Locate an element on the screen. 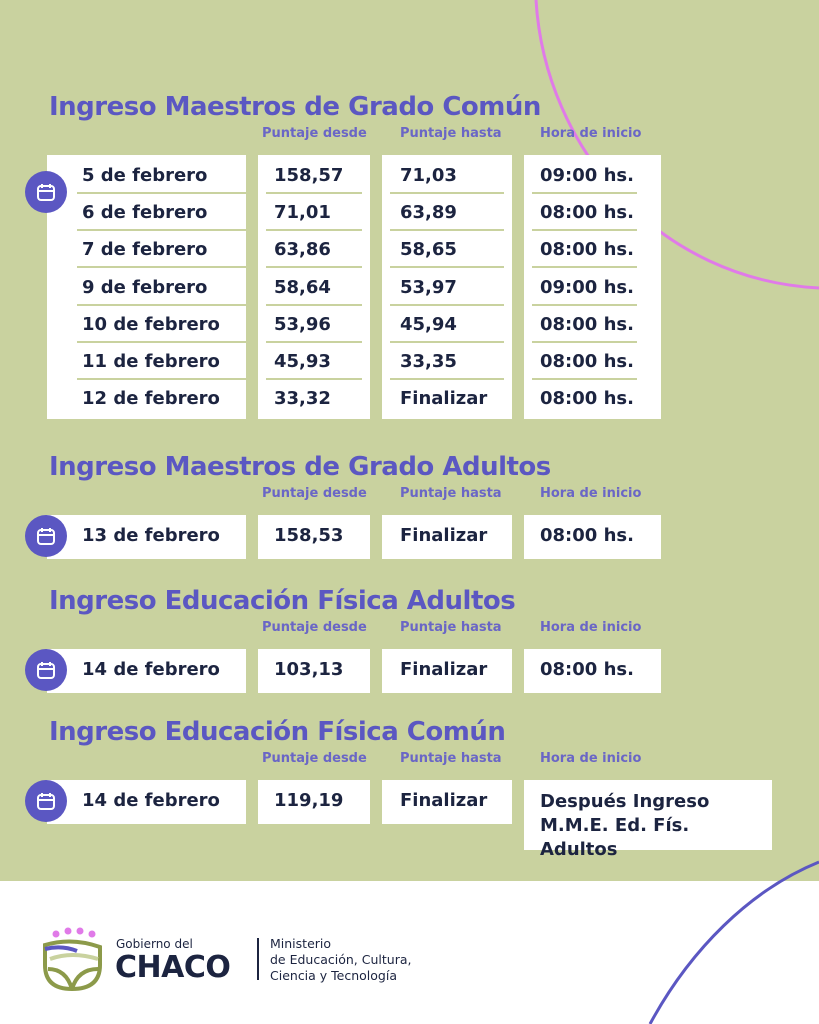 The image size is (819, 1024). section-title: Ingreso Educación Física Adultos is located at coordinates (282, 601).